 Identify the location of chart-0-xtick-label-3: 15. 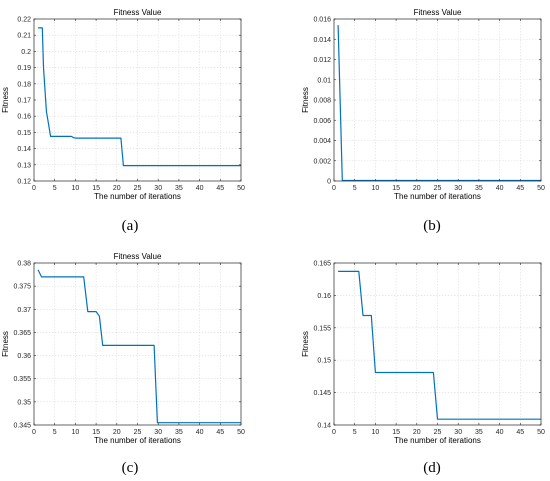
(96, 188).